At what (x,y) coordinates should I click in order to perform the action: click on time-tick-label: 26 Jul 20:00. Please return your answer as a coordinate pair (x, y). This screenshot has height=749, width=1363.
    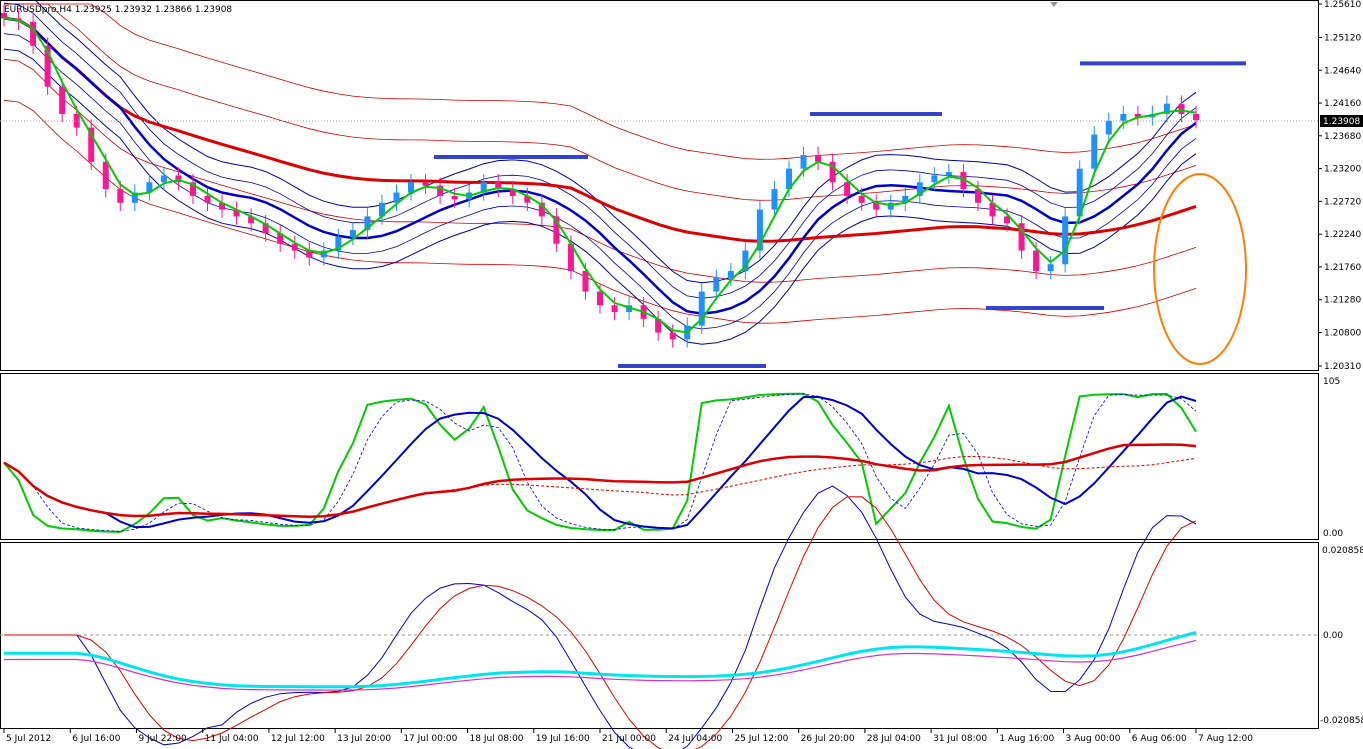
    Looking at the image, I should click on (828, 739).